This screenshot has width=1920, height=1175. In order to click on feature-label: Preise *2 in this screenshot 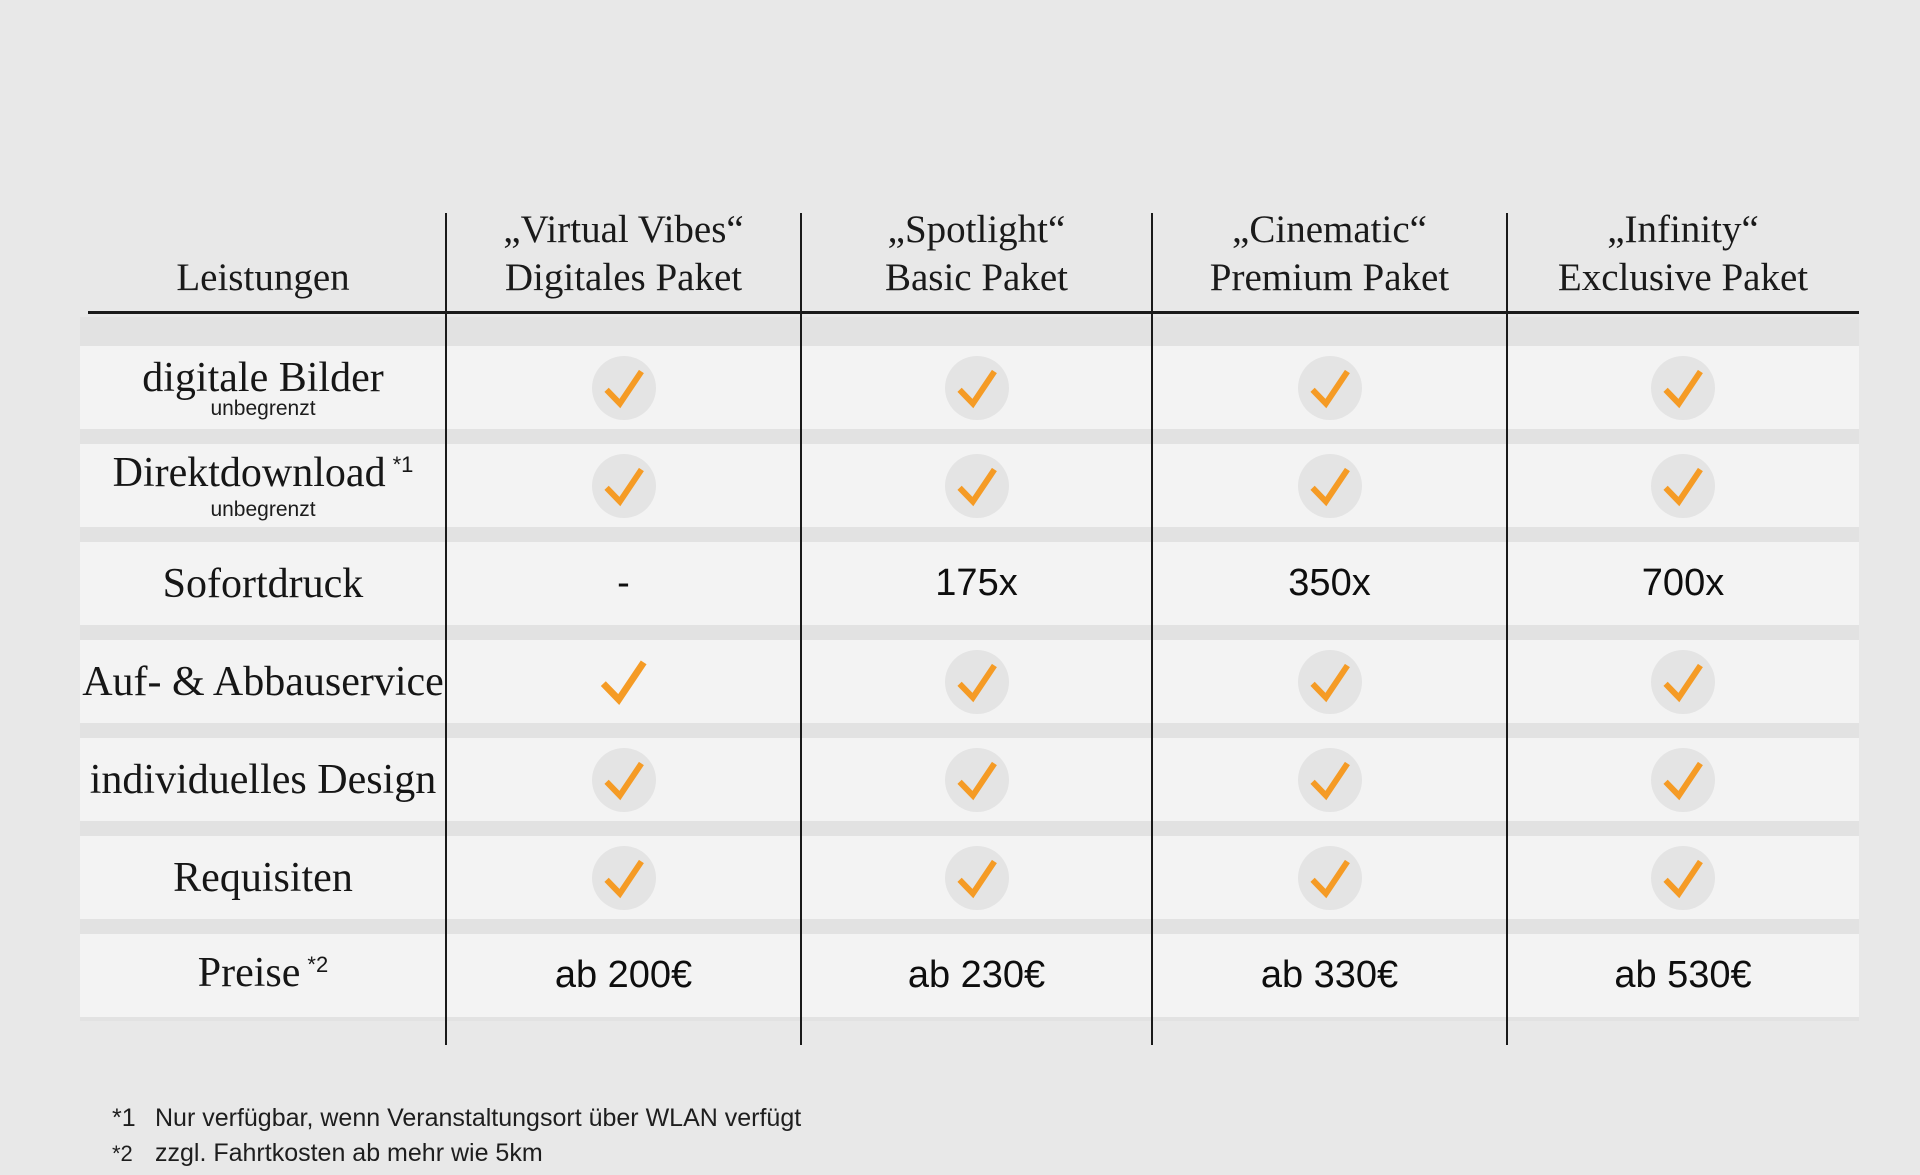, I will do `click(263, 972)`.